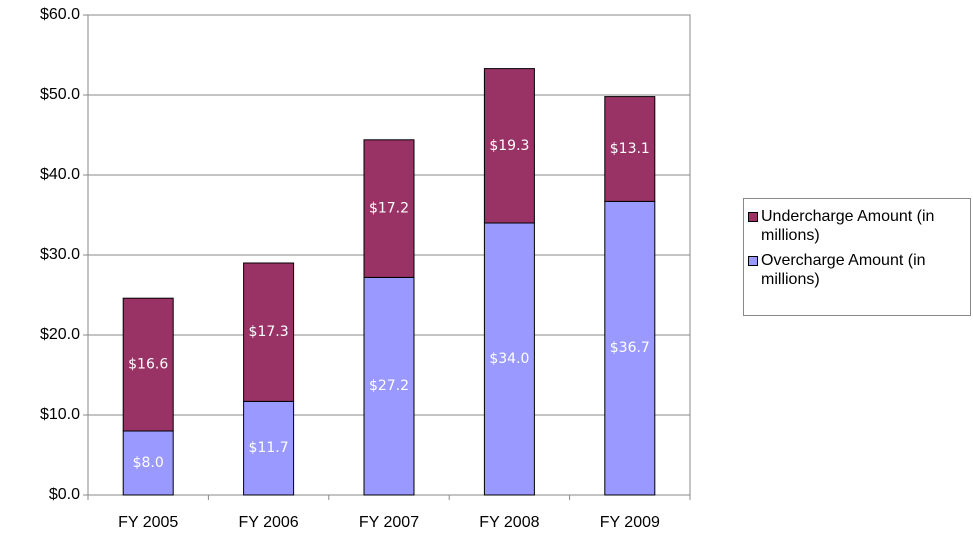 The image size is (973, 535). Describe the element at coordinates (60, 174) in the screenshot. I see `y-tick-label: $40.0` at that location.